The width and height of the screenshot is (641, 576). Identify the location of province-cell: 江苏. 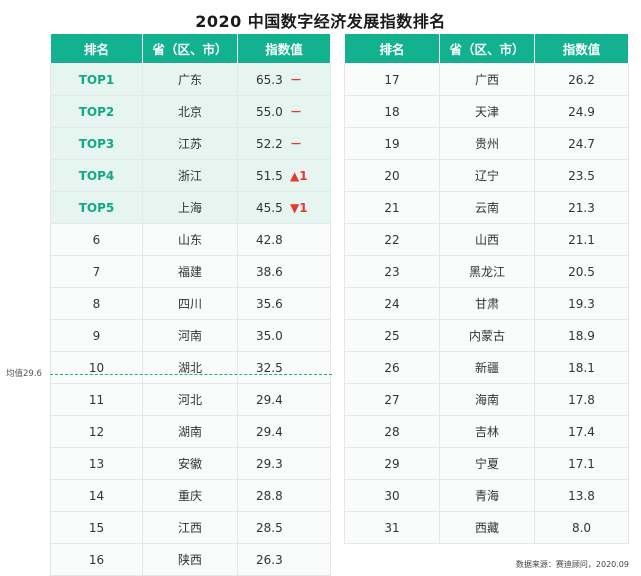
(190, 143).